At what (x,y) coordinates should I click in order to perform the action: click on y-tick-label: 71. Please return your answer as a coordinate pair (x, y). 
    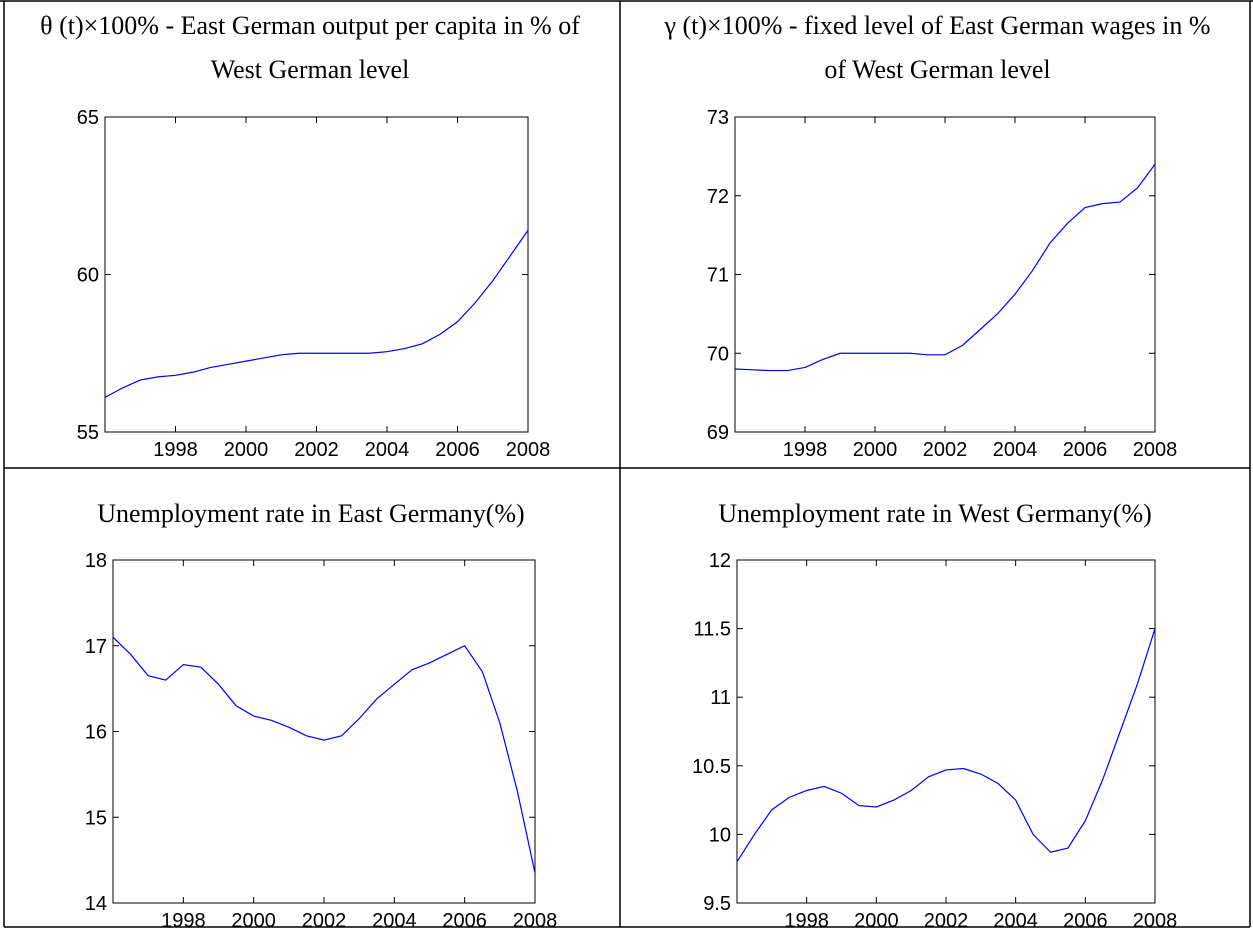
    Looking at the image, I should click on (718, 276).